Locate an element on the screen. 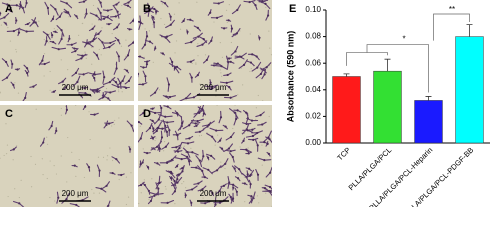  error-bar is located at coordinates (428, 98).